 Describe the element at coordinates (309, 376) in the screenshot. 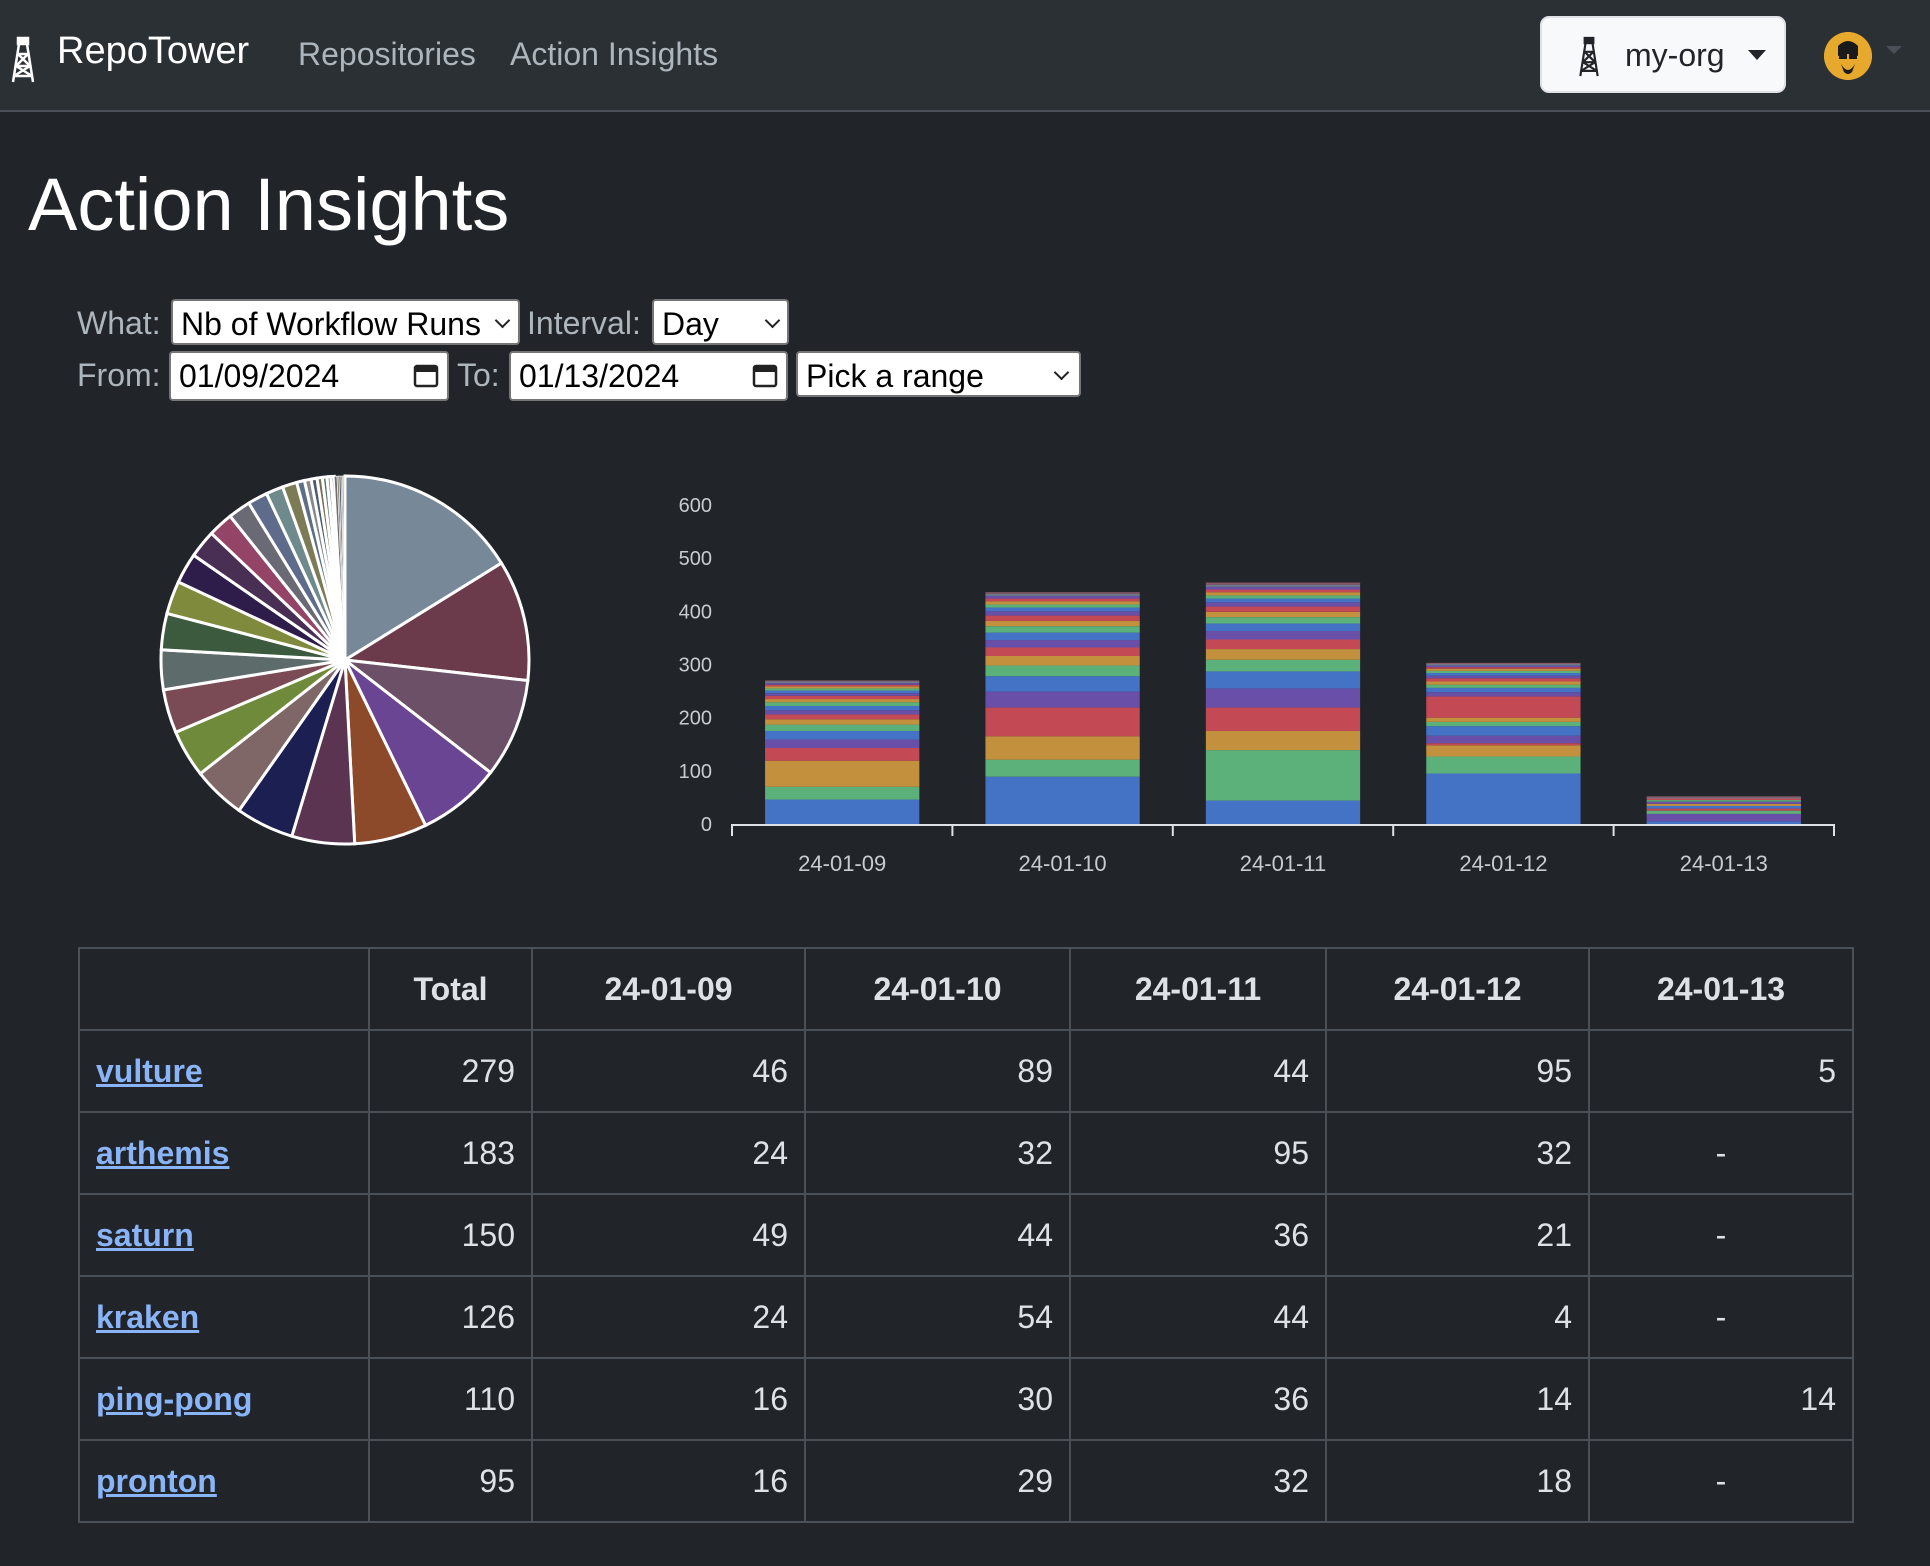

I see `from-date-input: 01/09/2024` at that location.